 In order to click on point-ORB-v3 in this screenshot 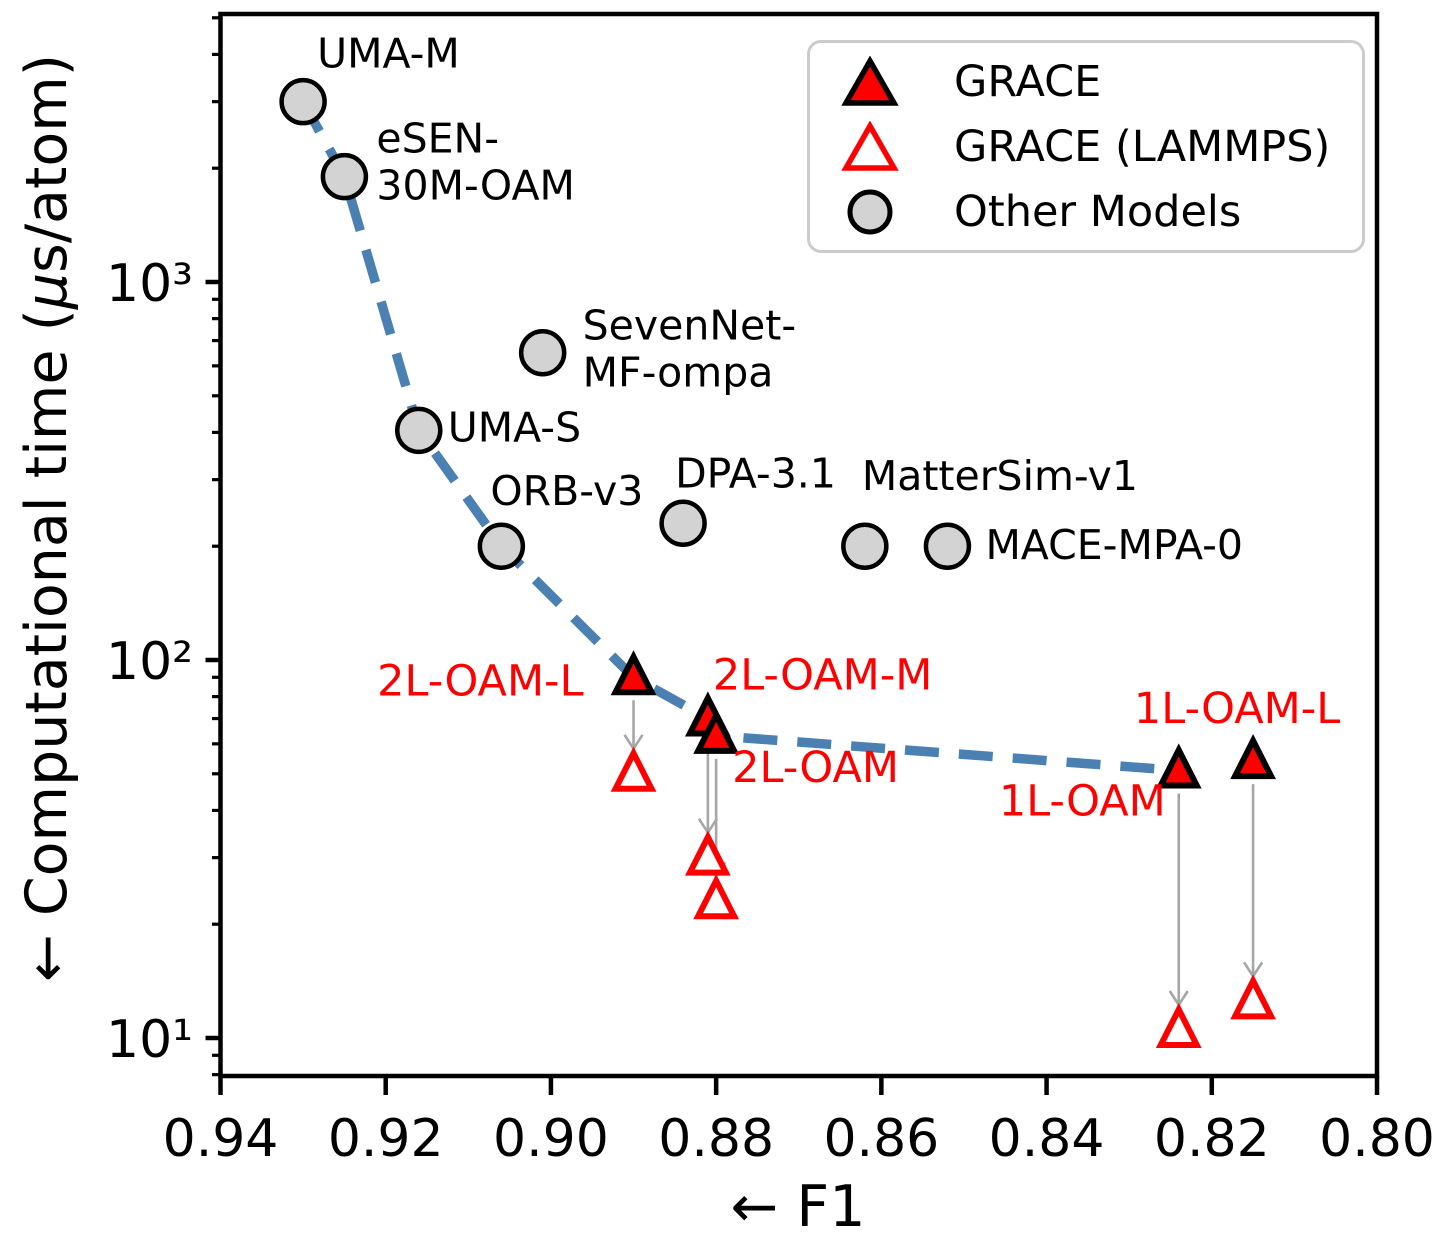, I will do `click(501, 546)`.